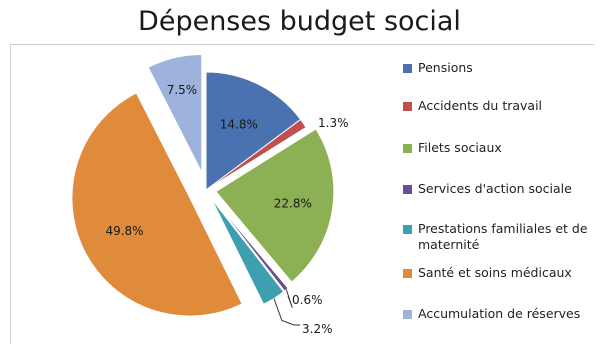 The width and height of the screenshot is (599, 350). What do you see at coordinates (286, 312) in the screenshot?
I see `leader-line-prestations-familiales-et-de-maternite` at bounding box center [286, 312].